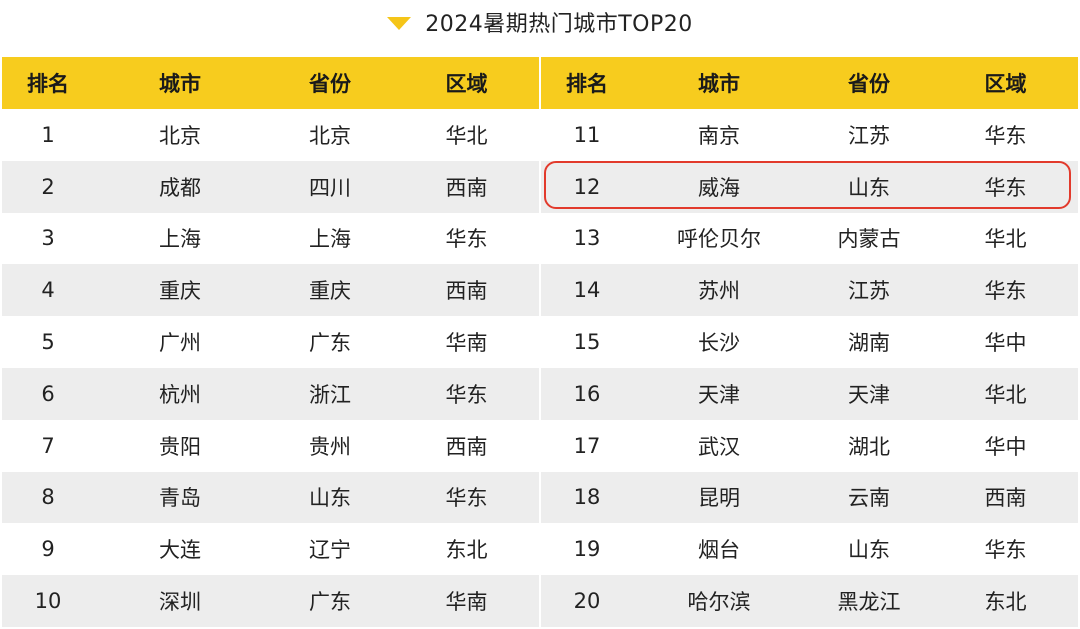  I want to click on province-cell: 浙江, so click(330, 393).